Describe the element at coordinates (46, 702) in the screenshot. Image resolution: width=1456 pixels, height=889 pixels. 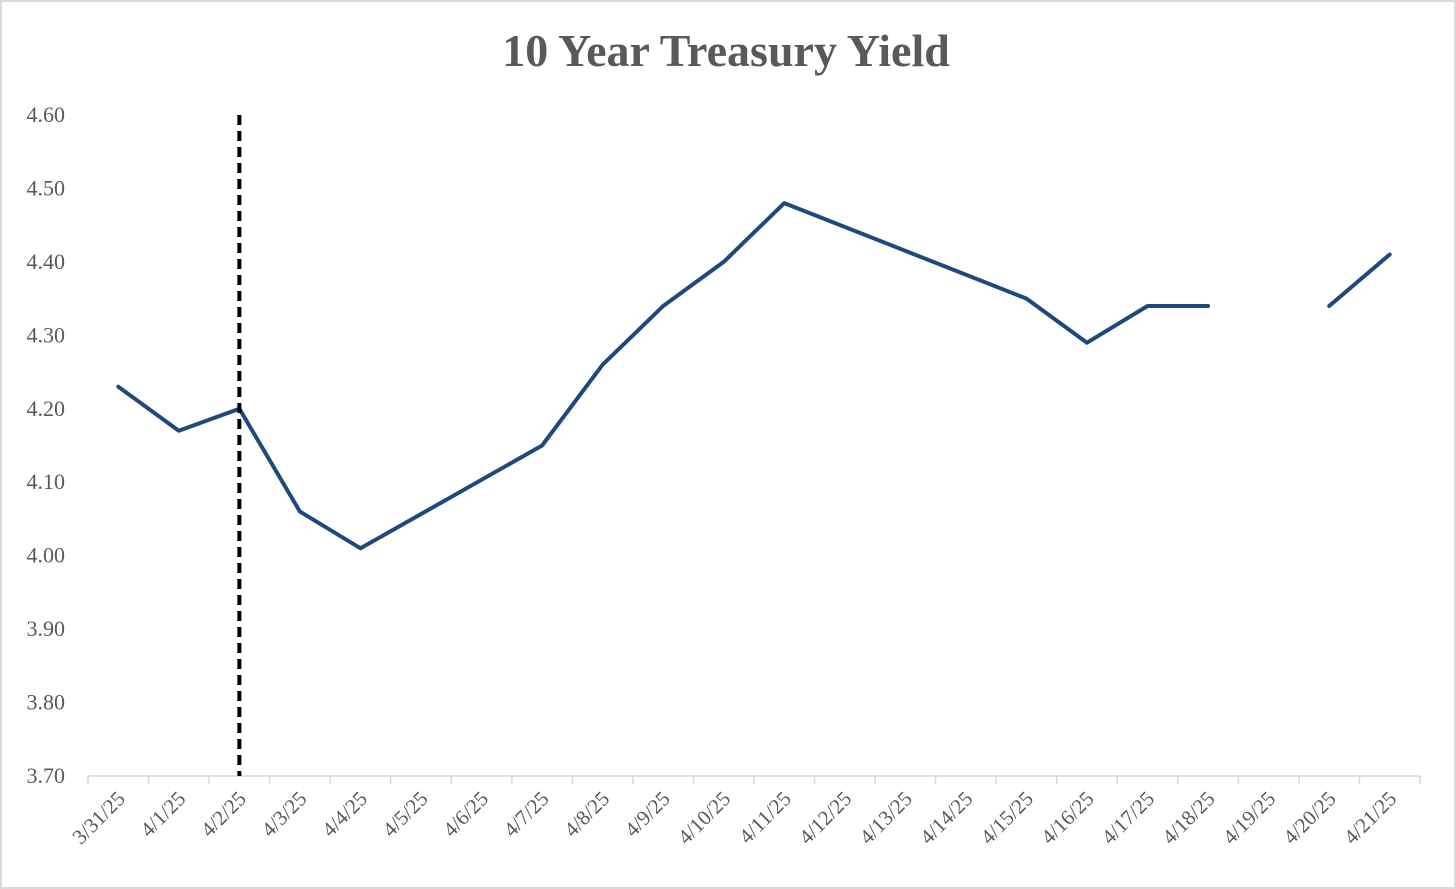
I see `y-tick-label: 3.80` at that location.